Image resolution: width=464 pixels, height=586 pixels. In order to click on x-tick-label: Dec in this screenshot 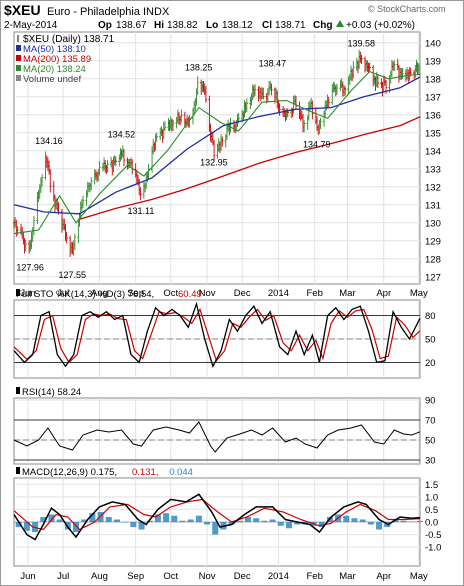, I will do `click(242, 293)`.